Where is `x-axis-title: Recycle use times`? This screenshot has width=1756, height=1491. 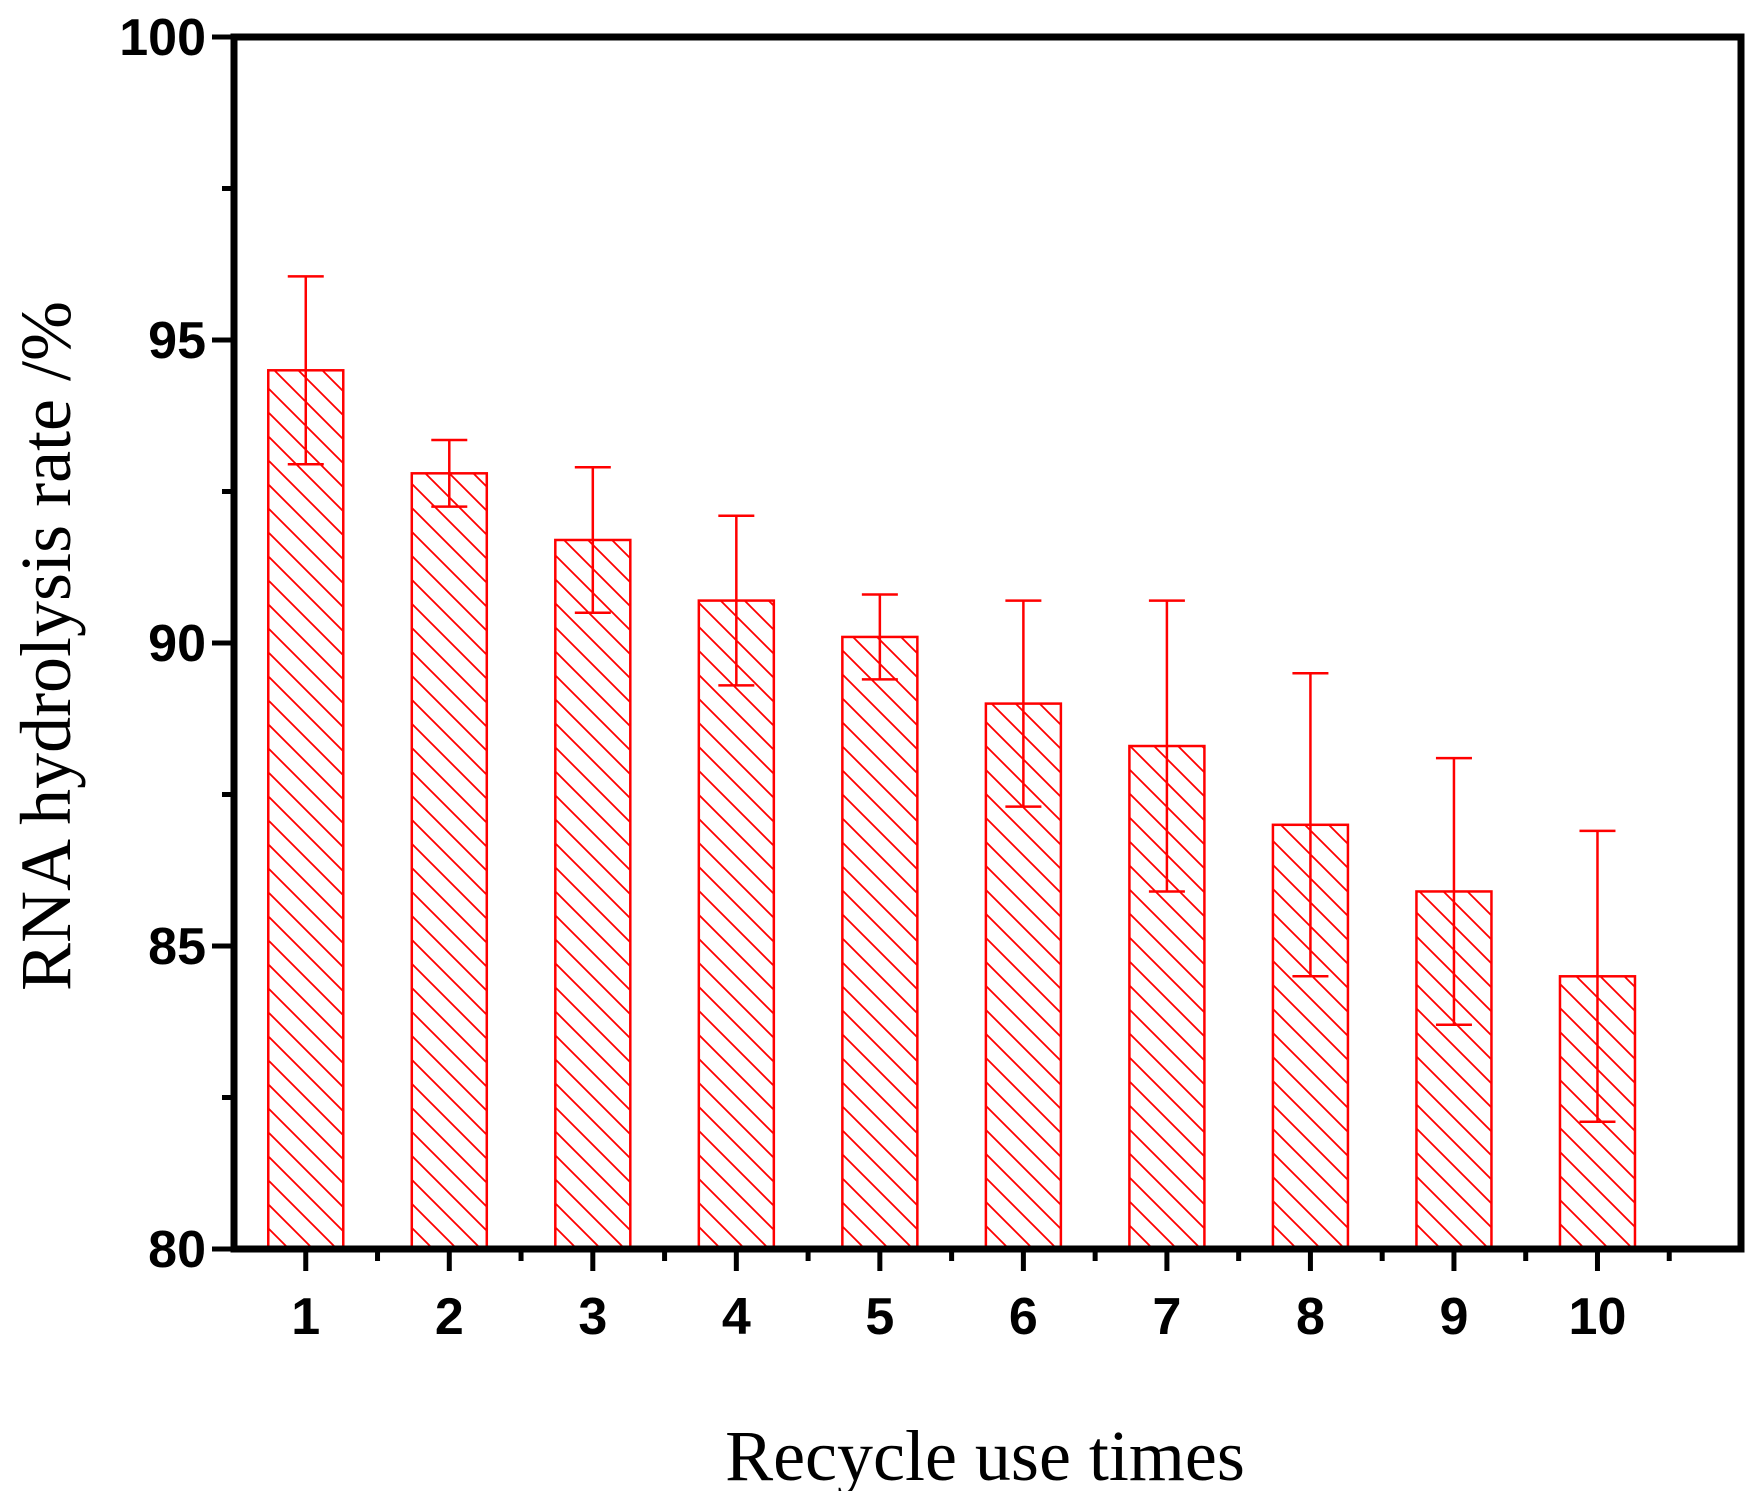 x-axis-title: Recycle use times is located at coordinates (985, 1453).